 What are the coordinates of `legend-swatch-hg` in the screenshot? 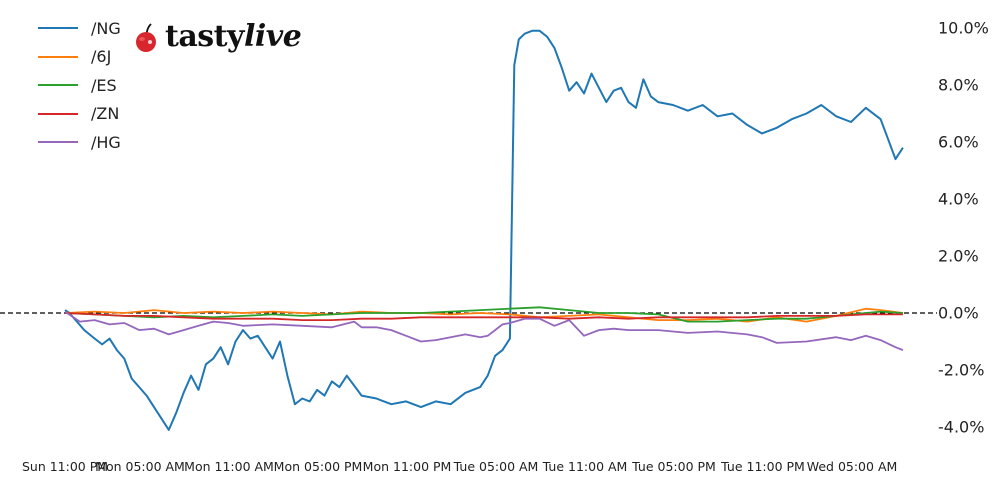 It's located at (58, 142).